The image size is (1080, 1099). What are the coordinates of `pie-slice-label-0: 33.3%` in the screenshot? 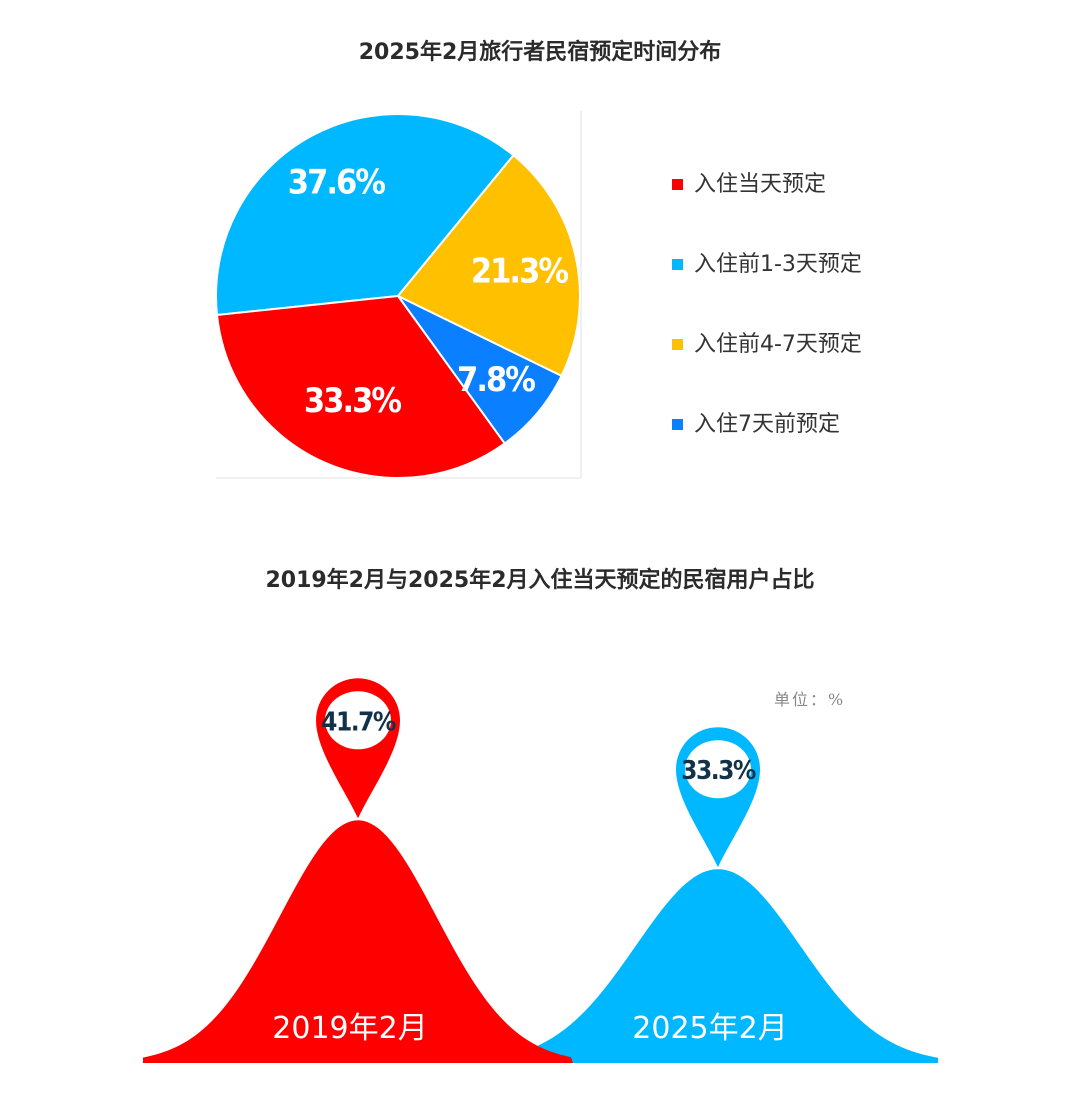 It's located at (352, 401).